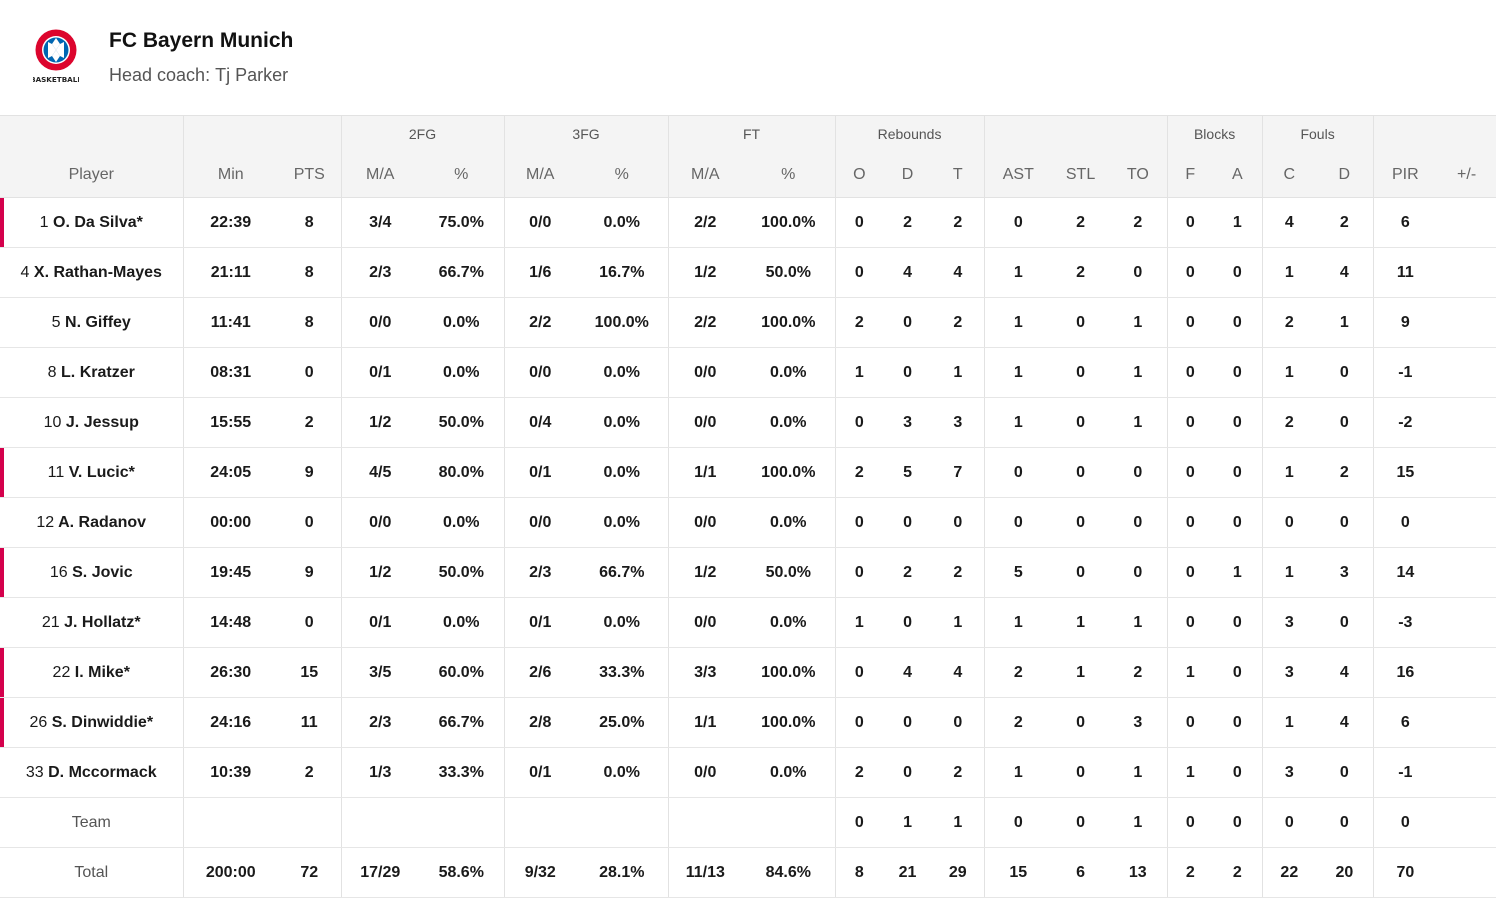 Image resolution: width=1496 pixels, height=898 pixels. Describe the element at coordinates (98, 322) in the screenshot. I see `player-name-link: N. Giffey` at that location.